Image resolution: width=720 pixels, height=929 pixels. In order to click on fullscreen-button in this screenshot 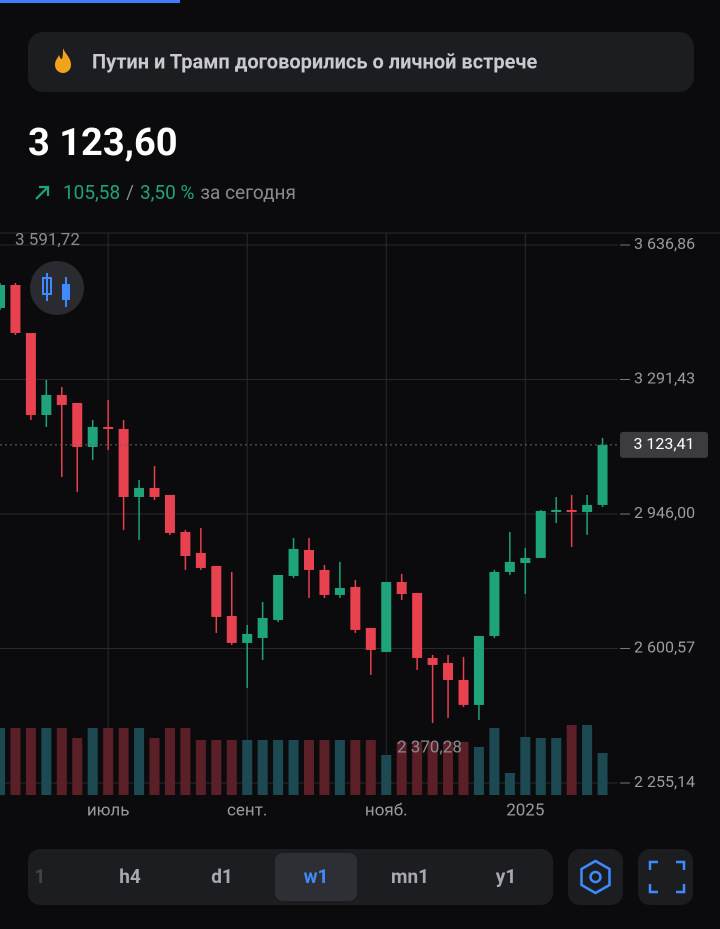, I will do `click(665, 877)`.